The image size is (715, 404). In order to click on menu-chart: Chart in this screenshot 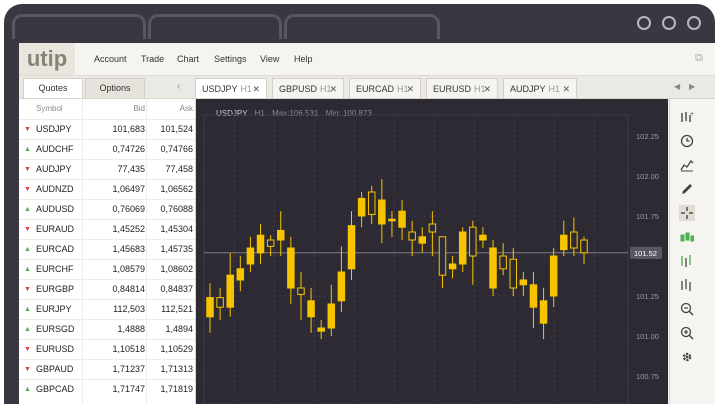, I will do `click(188, 59)`.